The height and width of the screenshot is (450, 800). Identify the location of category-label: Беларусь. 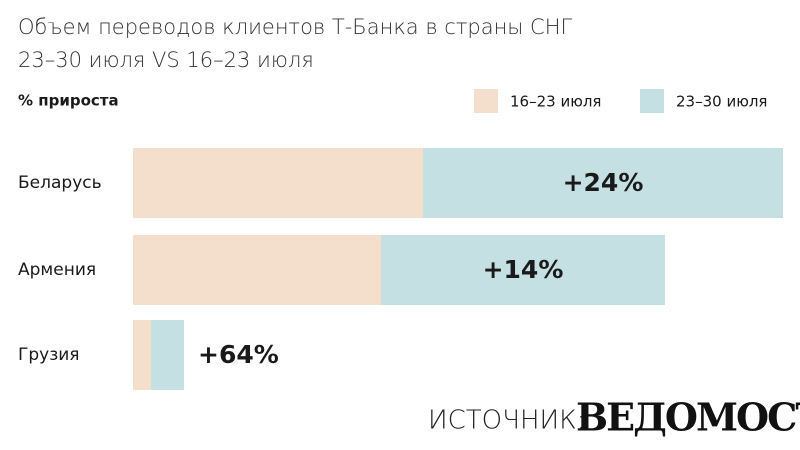
(60, 183).